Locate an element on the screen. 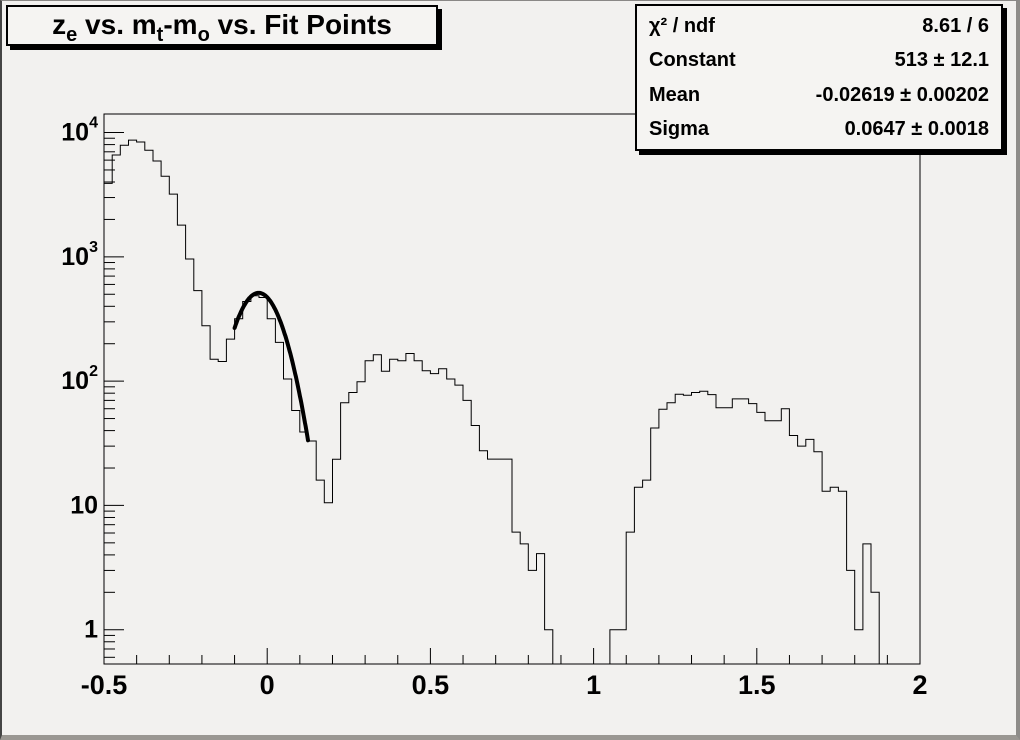 This screenshot has height=740, width=1020. stat-row: Sigma 0.0647 ± 0.0018 is located at coordinates (819, 130).